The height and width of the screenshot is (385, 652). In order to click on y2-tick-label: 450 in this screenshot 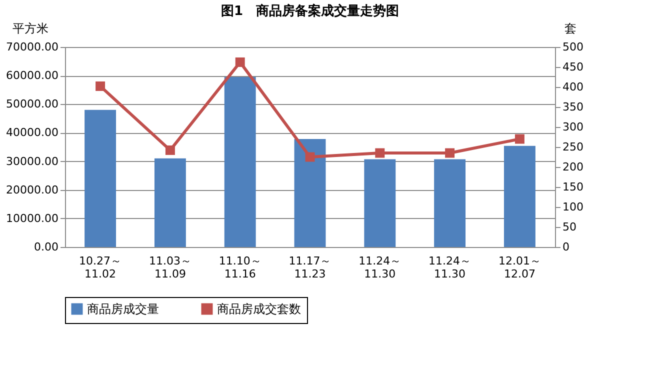, I will do `click(573, 67)`.